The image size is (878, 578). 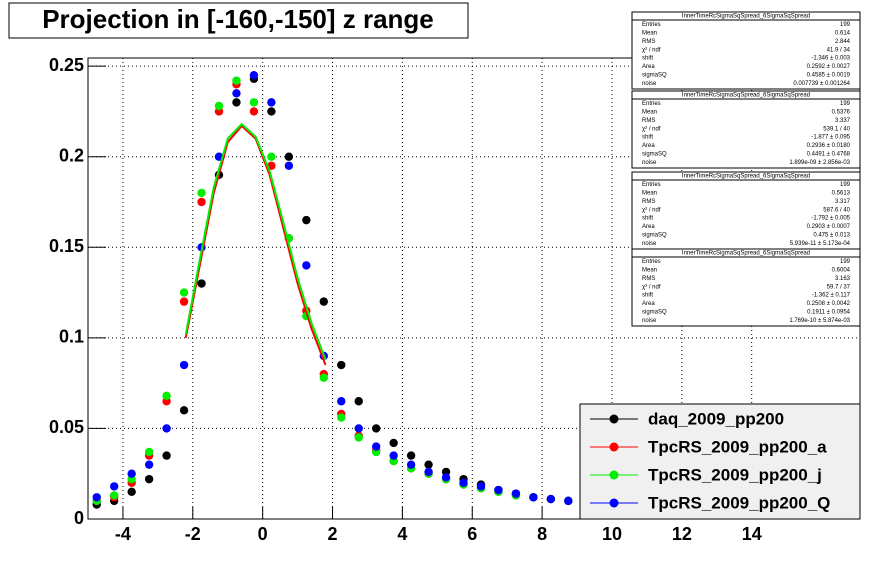 What do you see at coordinates (841, 270) in the screenshot?
I see `stats-value: 0.6004` at bounding box center [841, 270].